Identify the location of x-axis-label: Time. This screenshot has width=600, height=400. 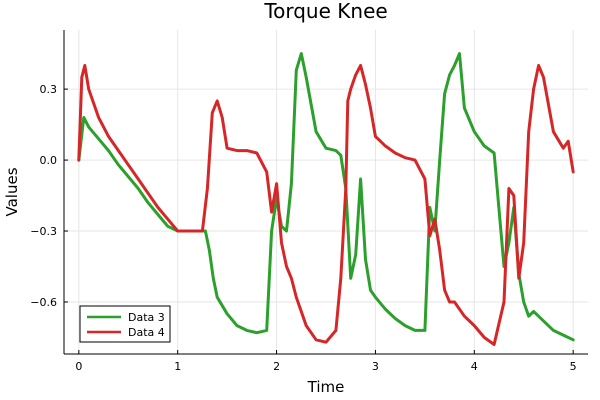
(326, 387).